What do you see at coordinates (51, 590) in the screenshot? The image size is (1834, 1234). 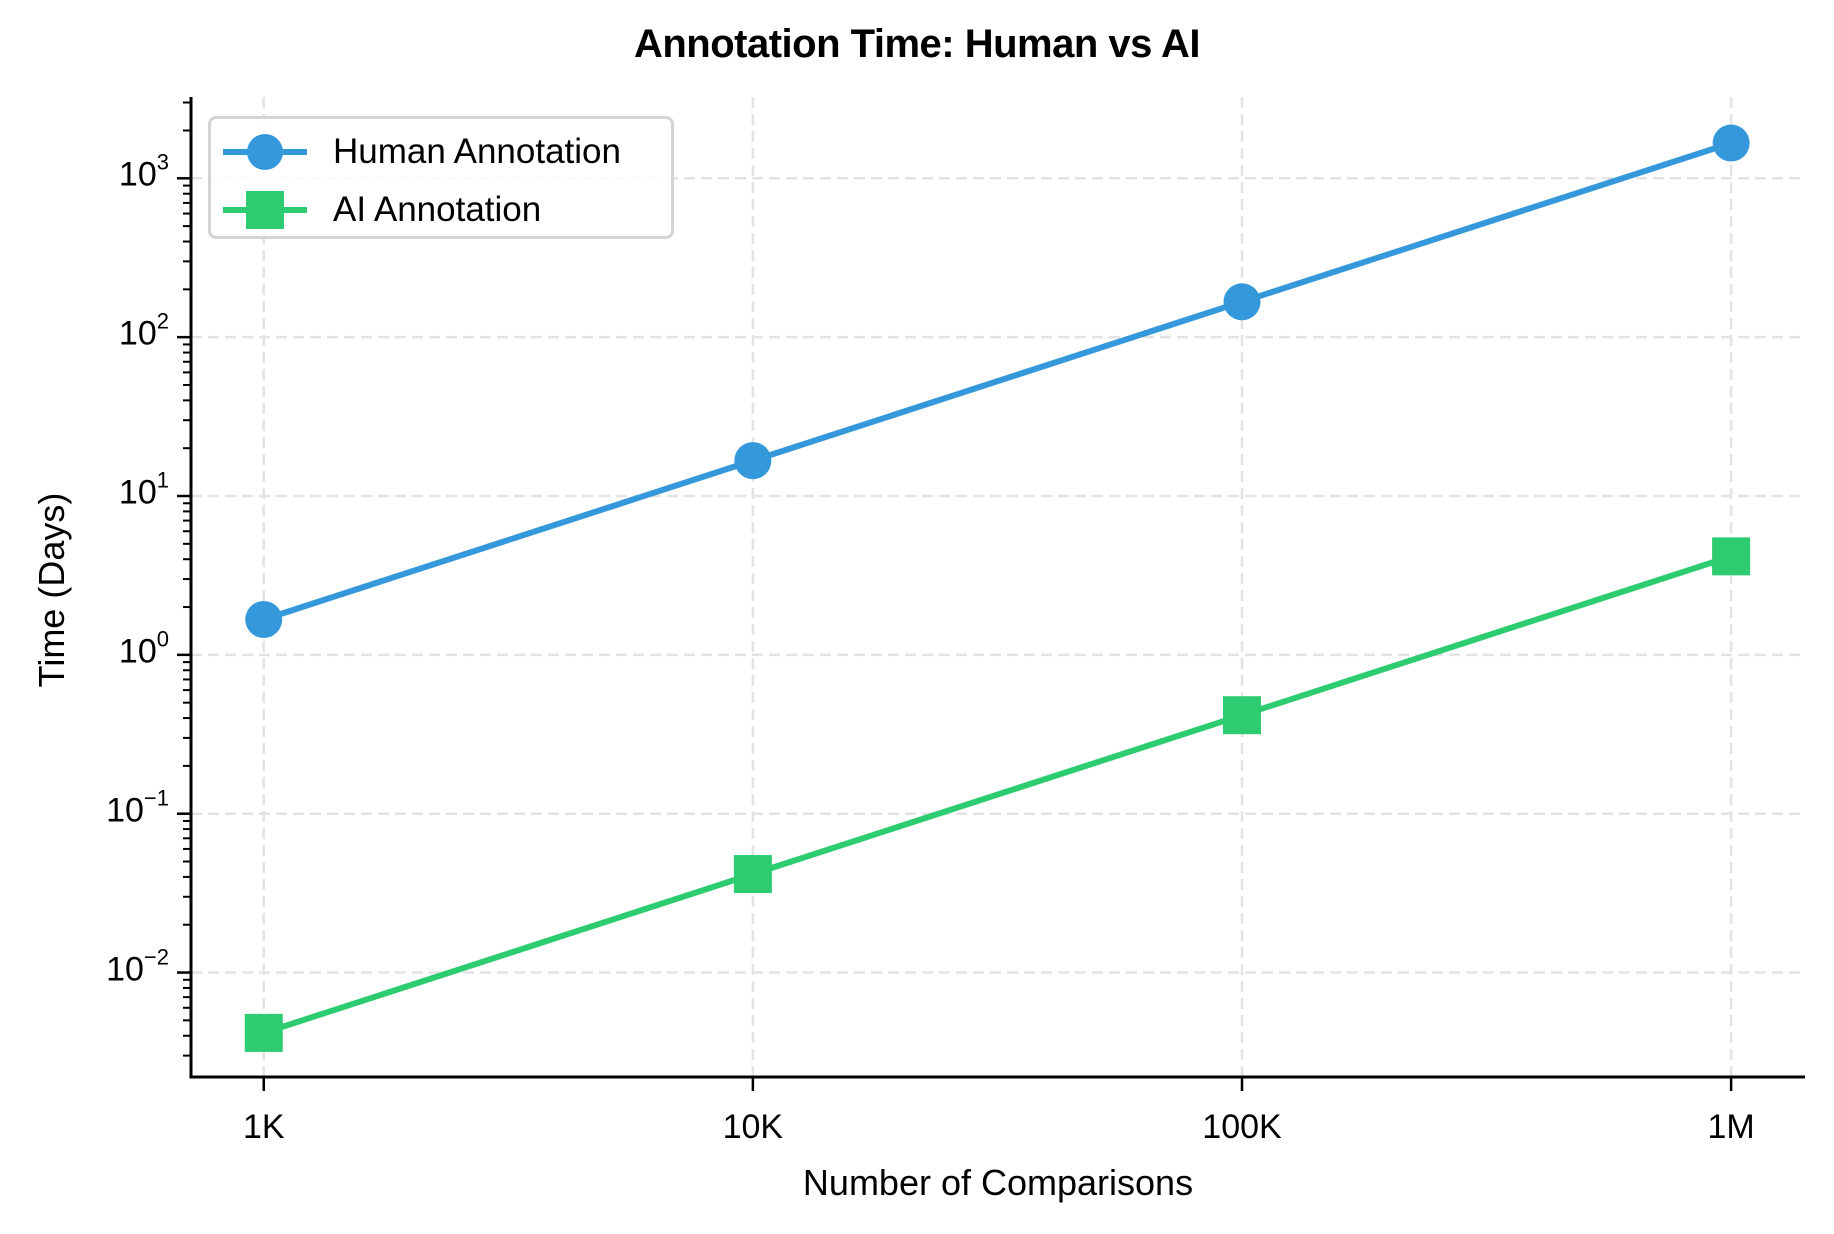 I see `y-axis-label: Time (Days)` at bounding box center [51, 590].